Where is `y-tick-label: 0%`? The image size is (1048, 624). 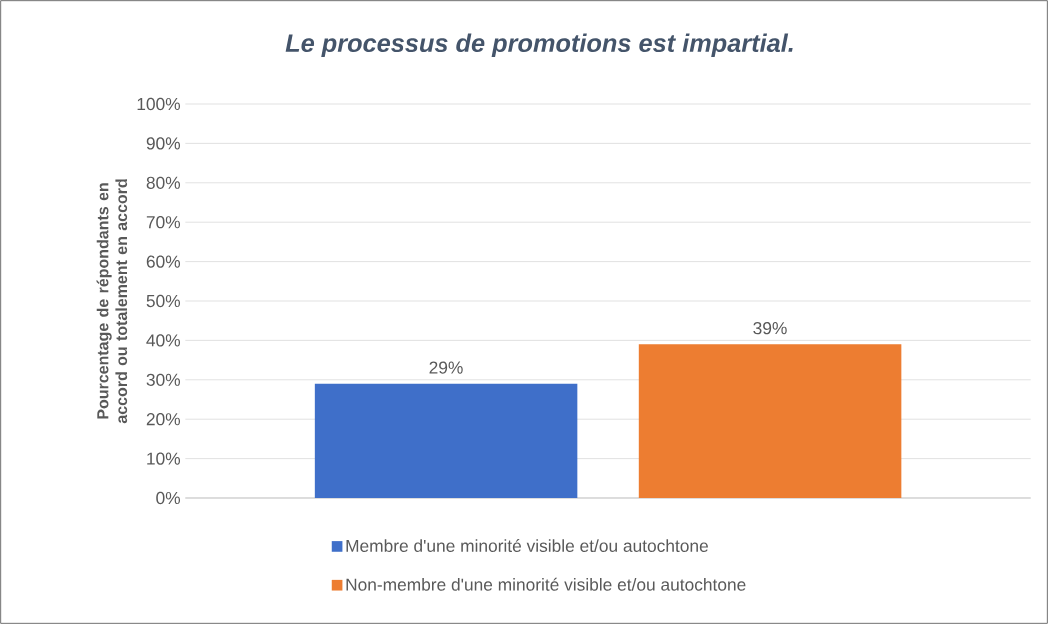 y-tick-label: 0% is located at coordinates (168, 498).